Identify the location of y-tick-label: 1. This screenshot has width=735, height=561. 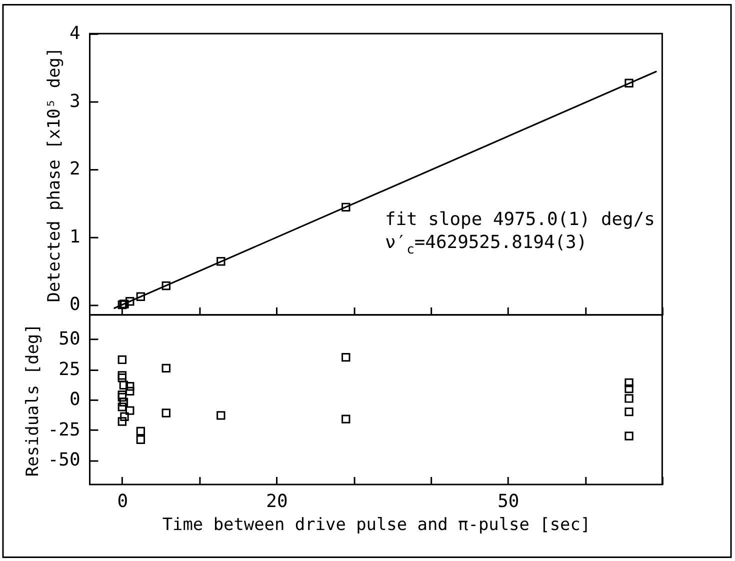
(74, 237).